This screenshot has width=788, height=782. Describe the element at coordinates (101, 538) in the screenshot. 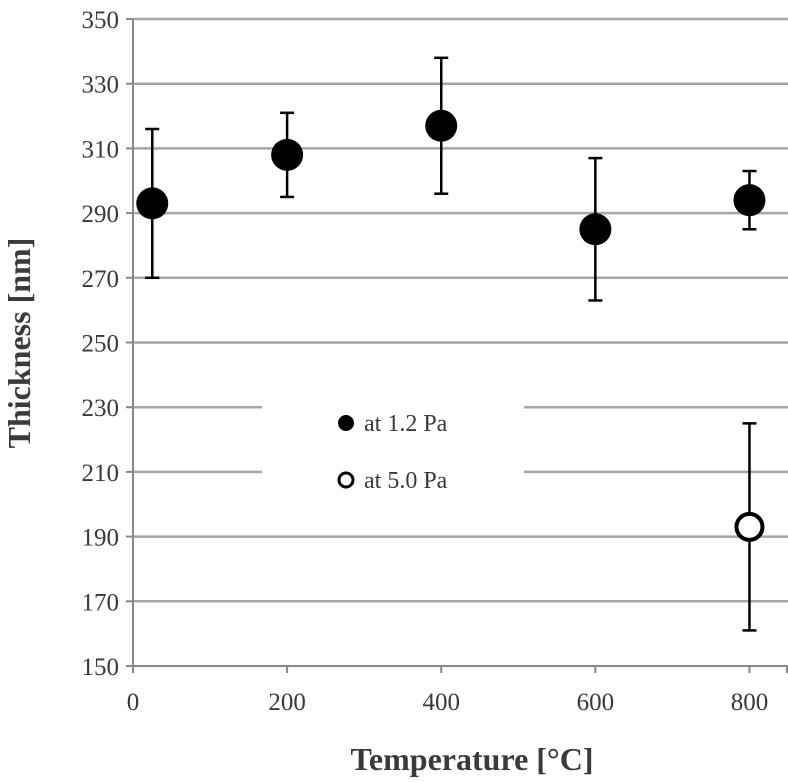

I see `y-tick-label: 190` at that location.